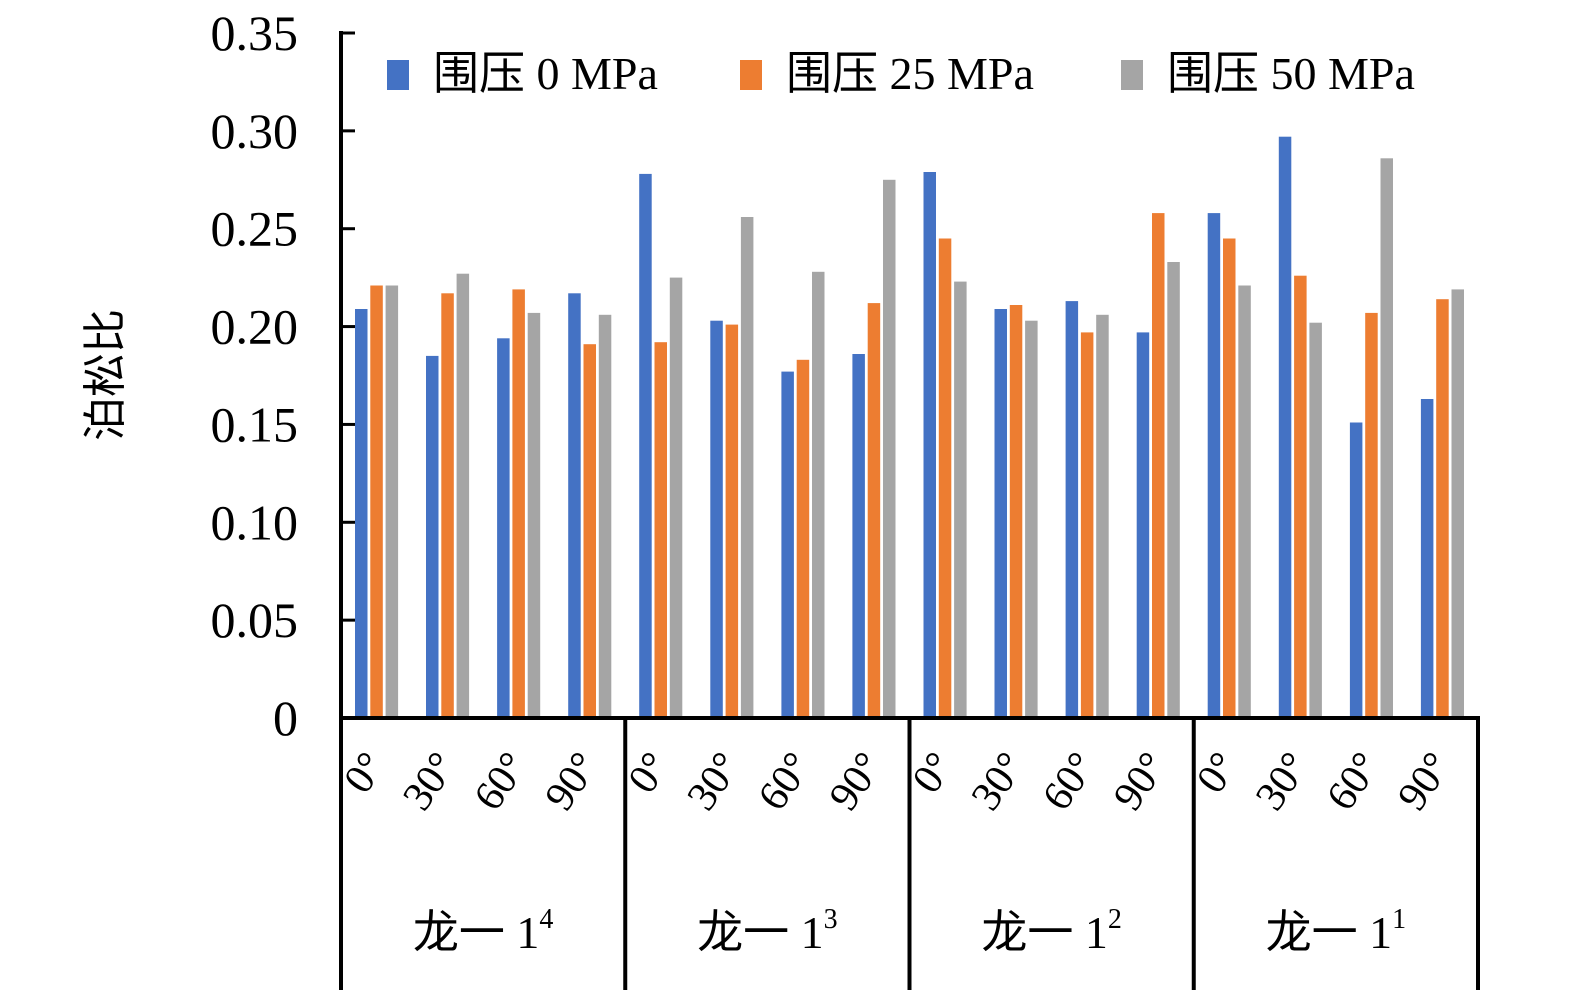  I want to click on group-label: 龙一 14, so click(483, 931).